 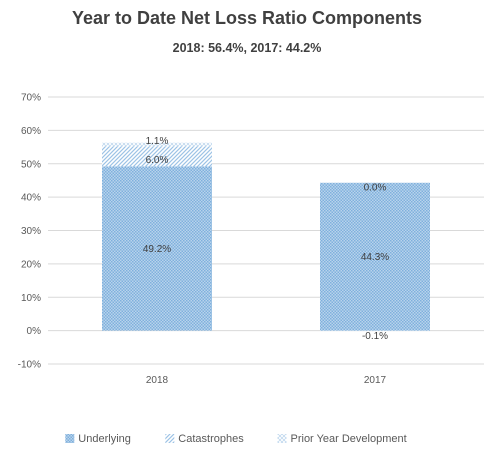 I want to click on bar-segment-catastrophes, so click(x=157, y=156).